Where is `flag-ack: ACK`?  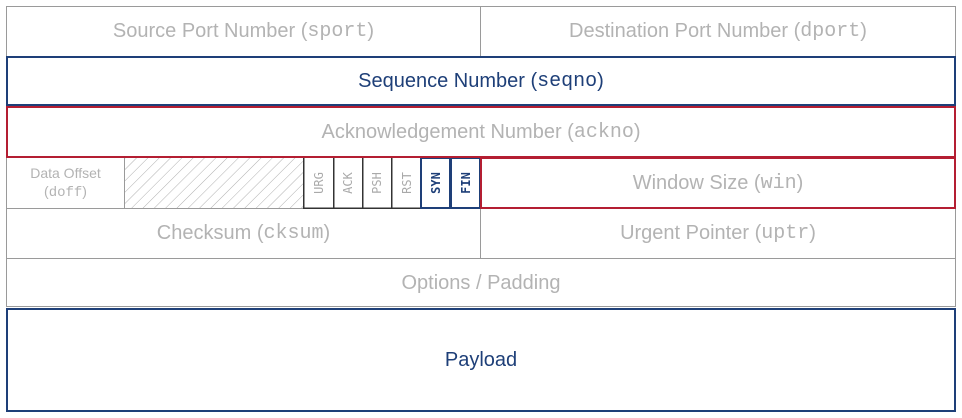 flag-ack: ACK is located at coordinates (348, 183).